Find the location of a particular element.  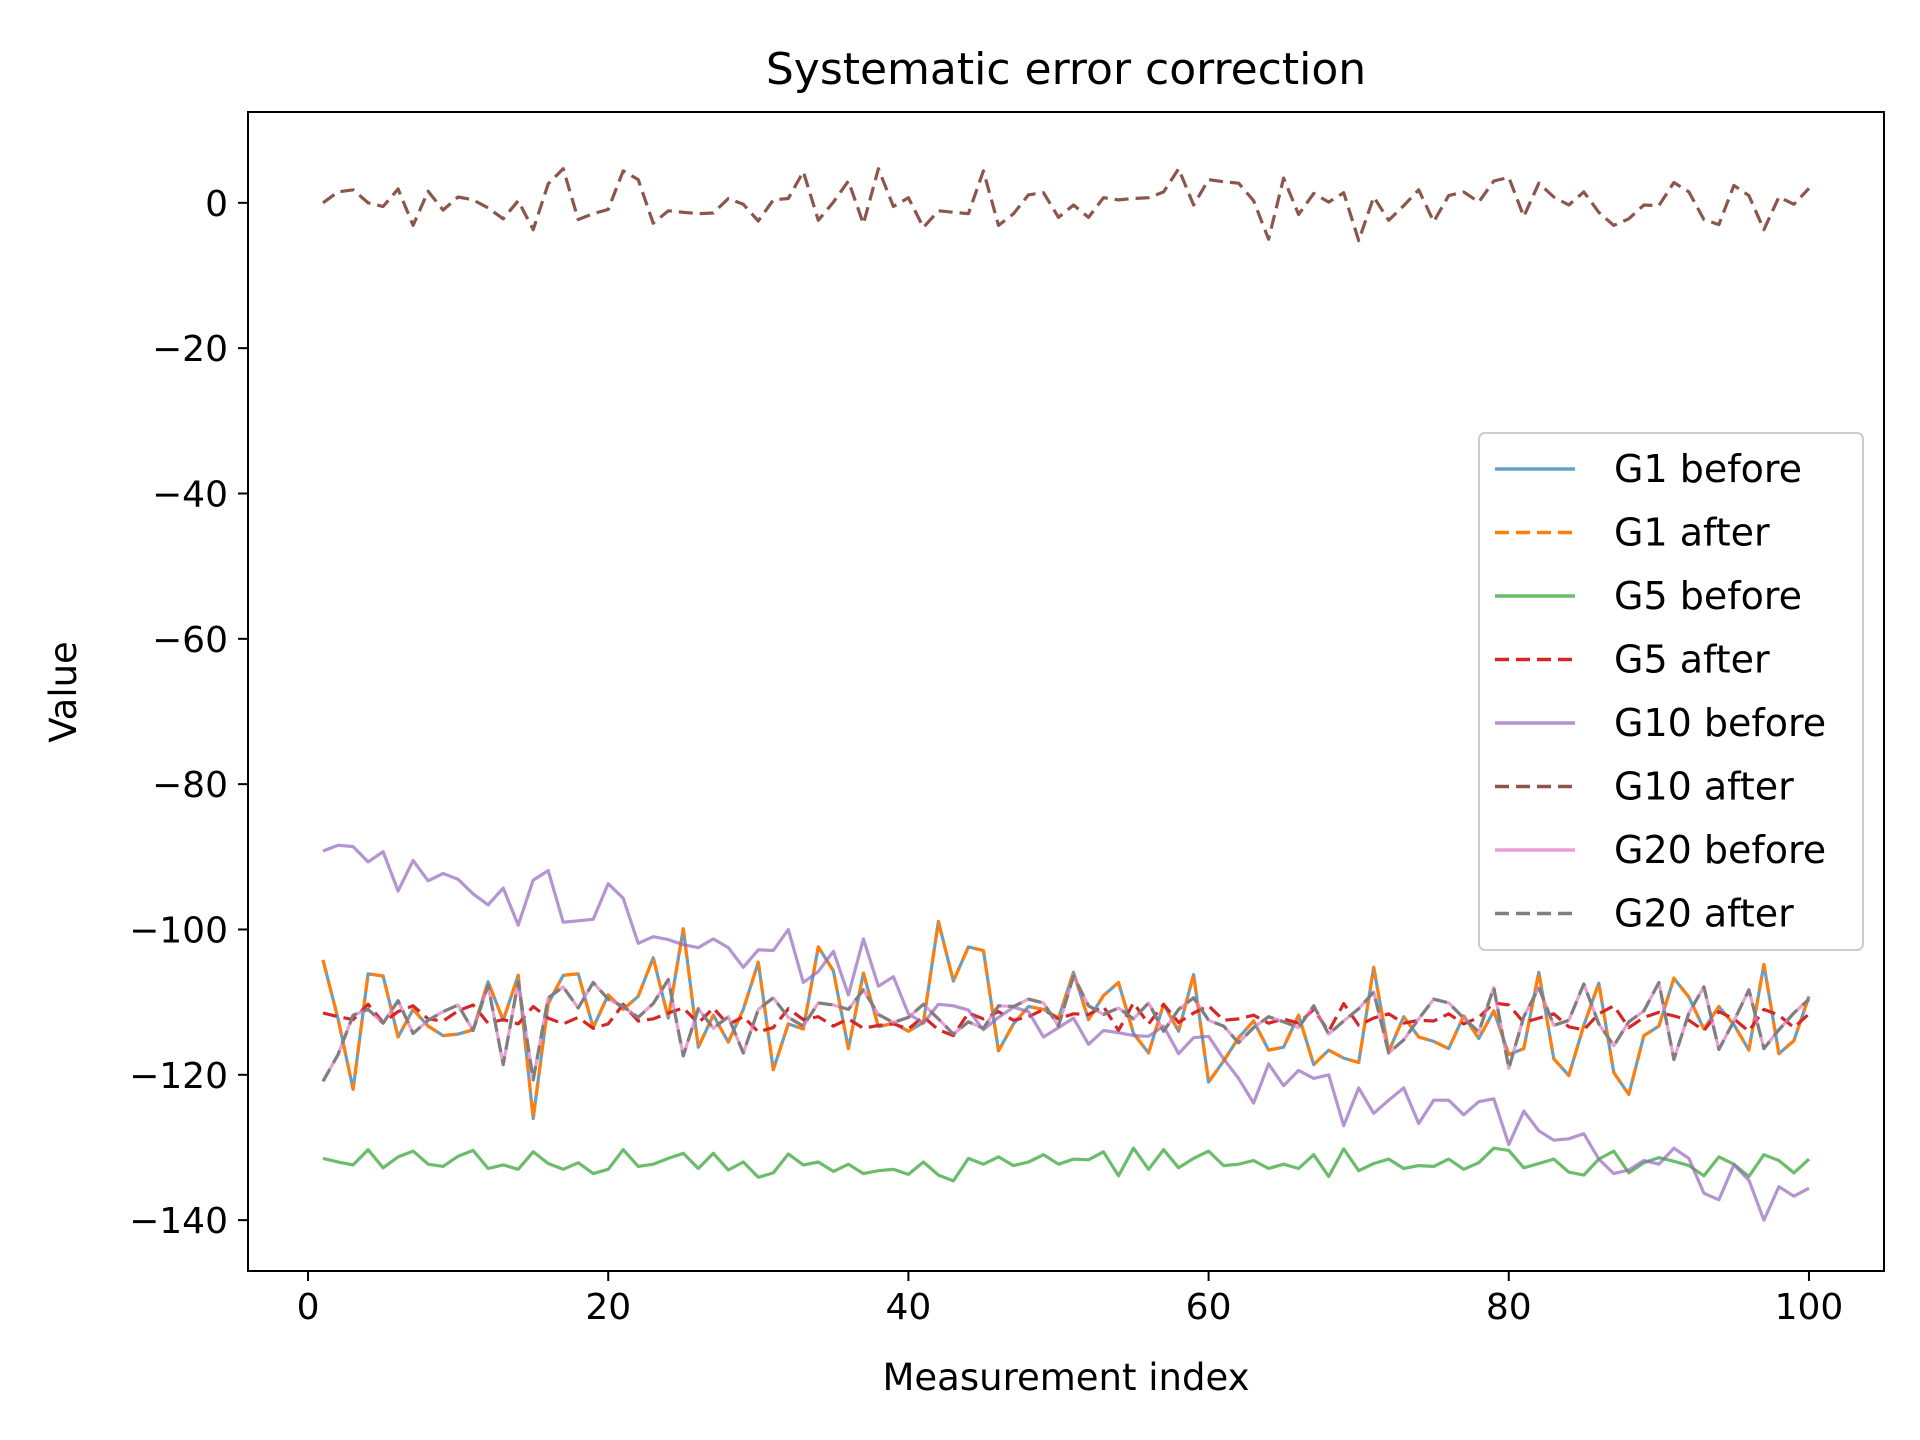

series-line-g5-after is located at coordinates (1066, 1019).